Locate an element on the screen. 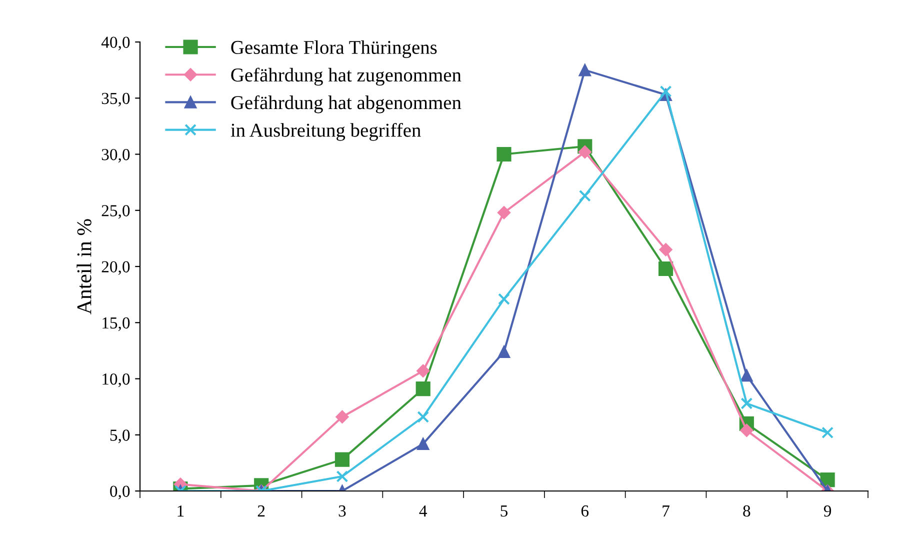 The width and height of the screenshot is (904, 551). y-tick-label: 15,0 is located at coordinates (116, 324).